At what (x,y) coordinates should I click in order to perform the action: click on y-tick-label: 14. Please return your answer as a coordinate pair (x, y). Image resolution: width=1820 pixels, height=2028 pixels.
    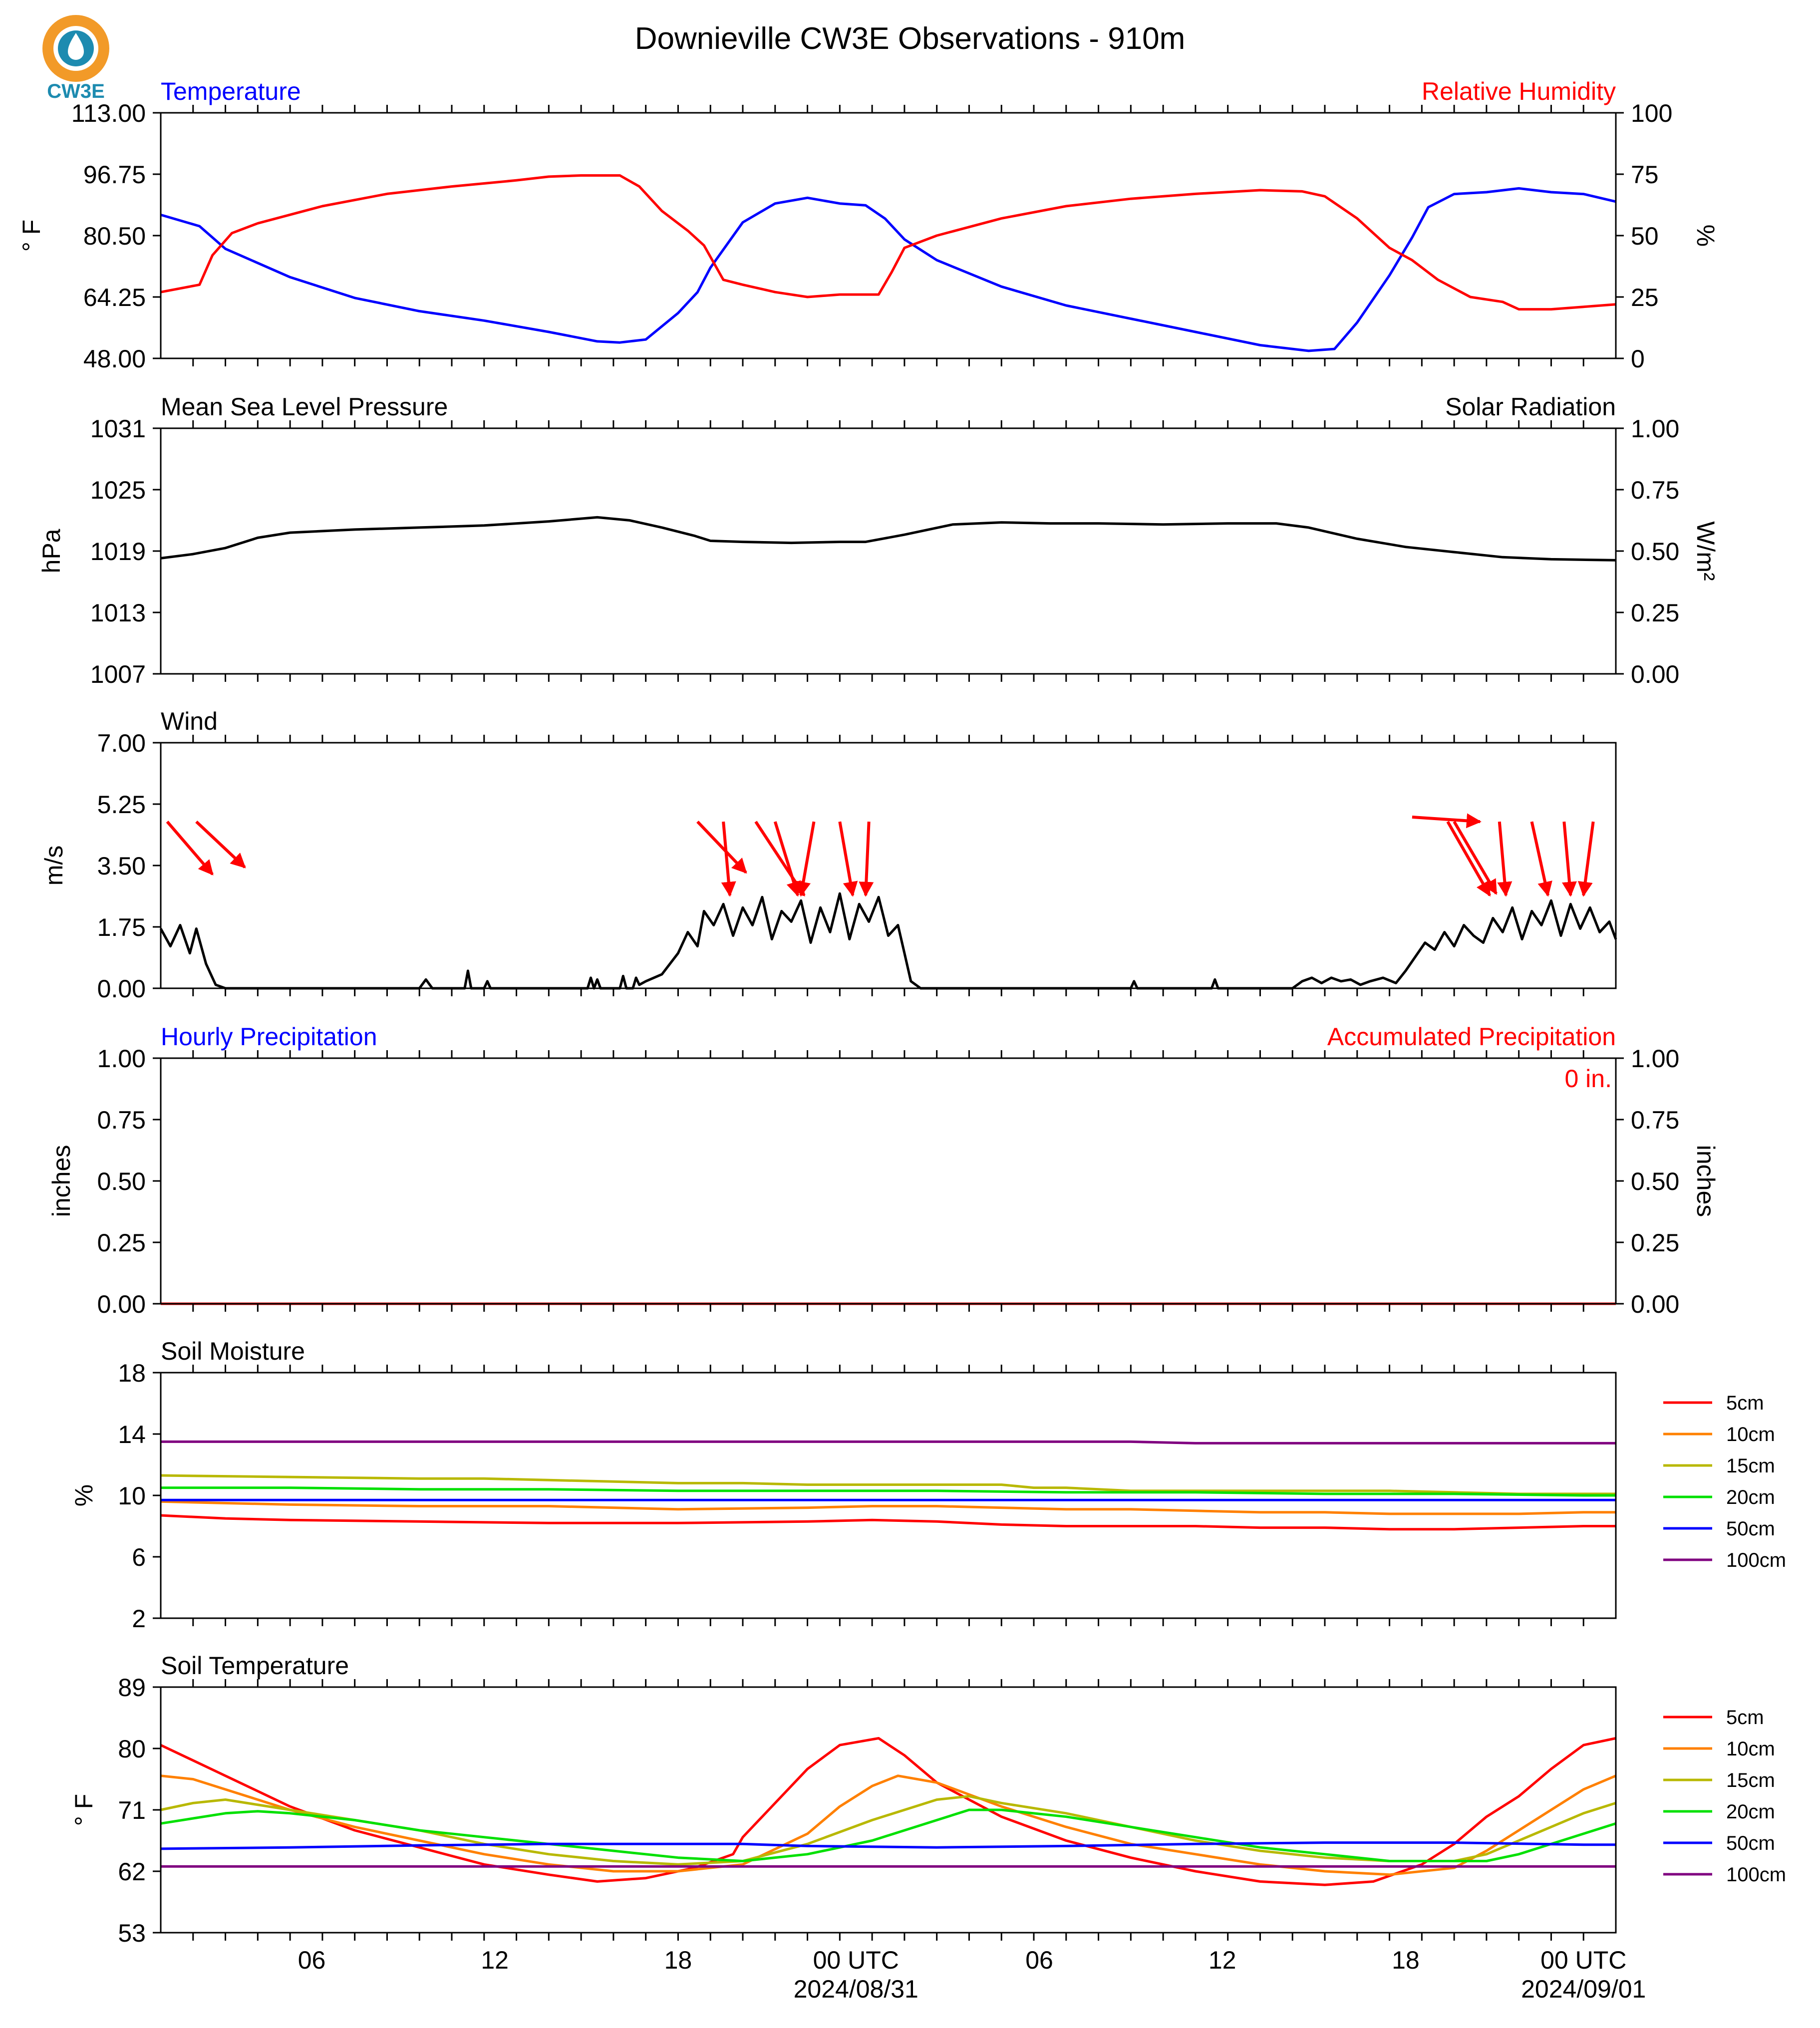
    Looking at the image, I should click on (132, 1435).